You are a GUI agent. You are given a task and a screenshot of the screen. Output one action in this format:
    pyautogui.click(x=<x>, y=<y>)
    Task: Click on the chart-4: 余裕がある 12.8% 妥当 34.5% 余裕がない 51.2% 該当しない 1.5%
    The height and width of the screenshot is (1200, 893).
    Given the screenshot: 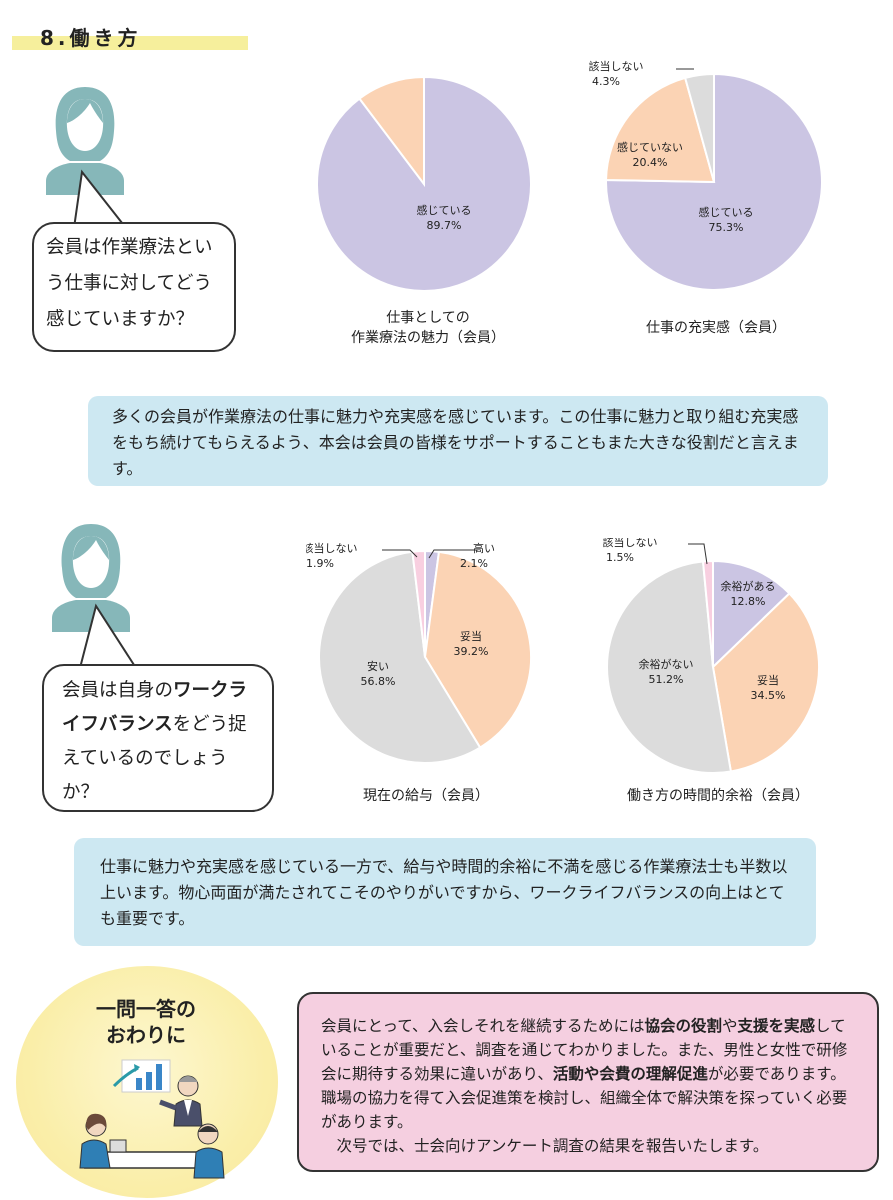 What is the action you would take?
    pyautogui.click(x=720, y=658)
    